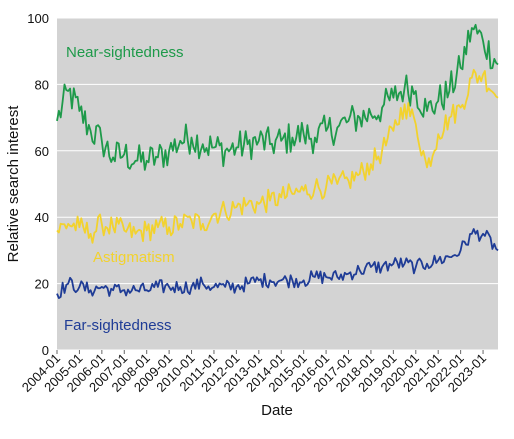 This screenshot has height=439, width=514. I want to click on y-tick-label: 100, so click(38, 18).